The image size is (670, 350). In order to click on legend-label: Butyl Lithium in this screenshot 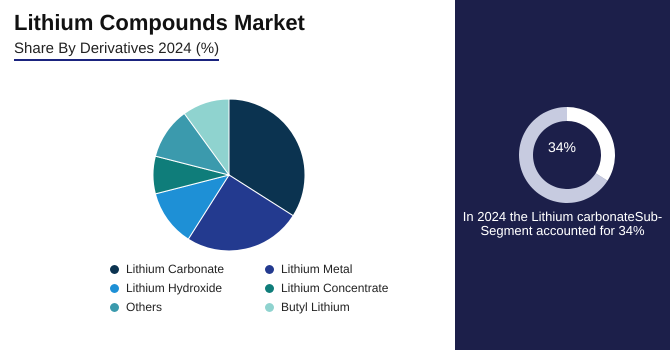, I will do `click(315, 307)`.